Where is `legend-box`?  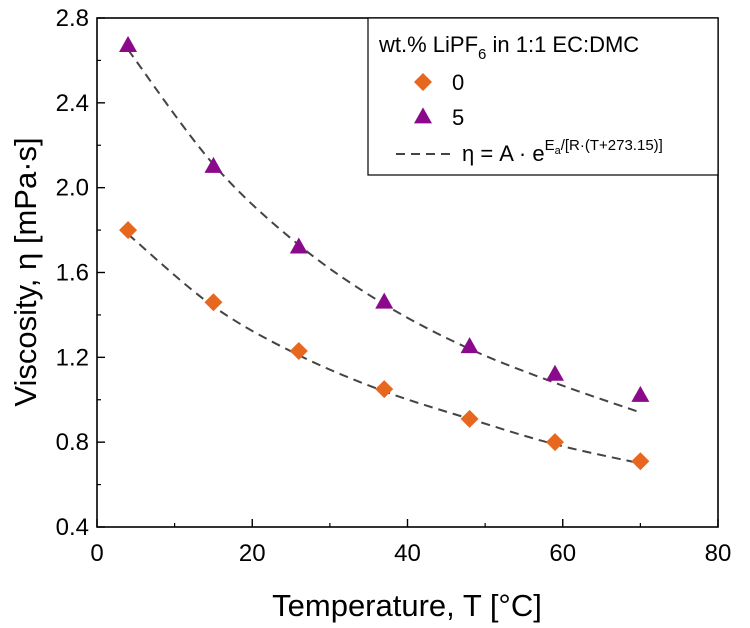
legend-box is located at coordinates (543, 96).